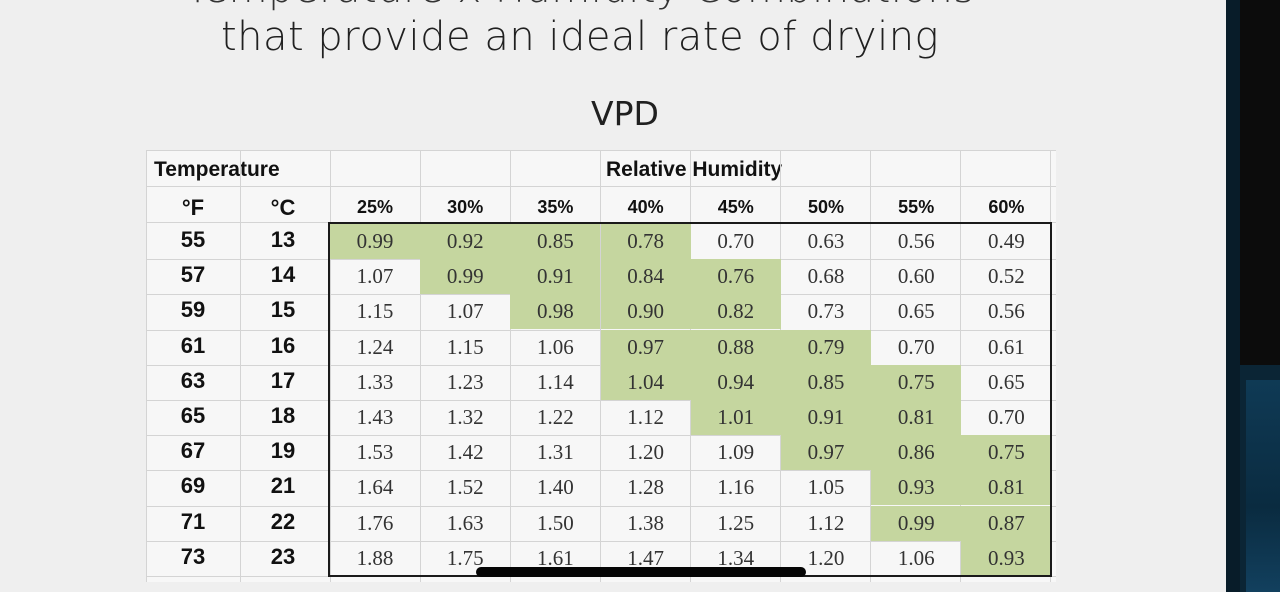 This screenshot has width=1280, height=592. I want to click on row-temp-f: 73, so click(193, 556).